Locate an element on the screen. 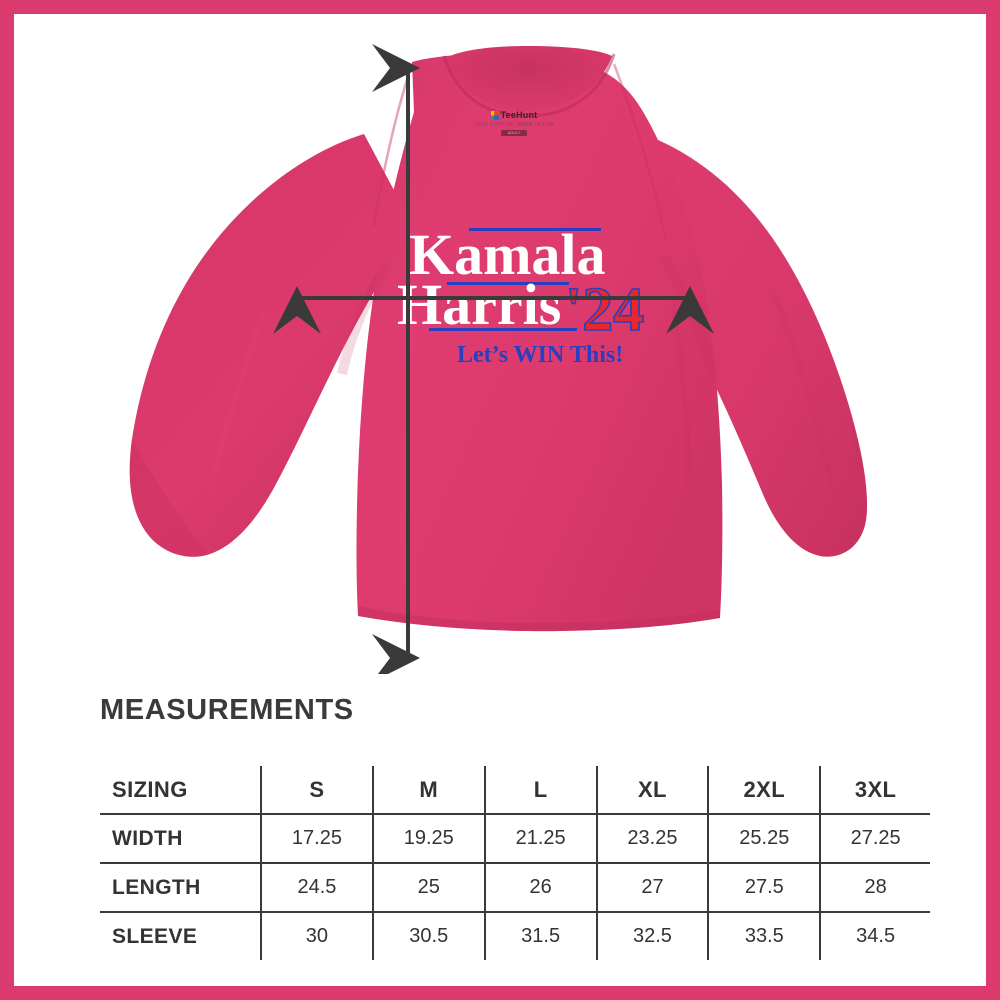  row-label-length: LENGTH is located at coordinates (181, 888).